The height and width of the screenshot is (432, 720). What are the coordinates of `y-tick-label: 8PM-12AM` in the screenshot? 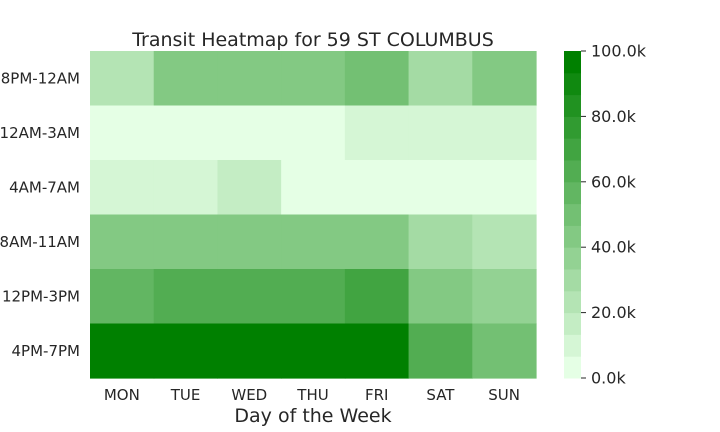 It's located at (40, 78).